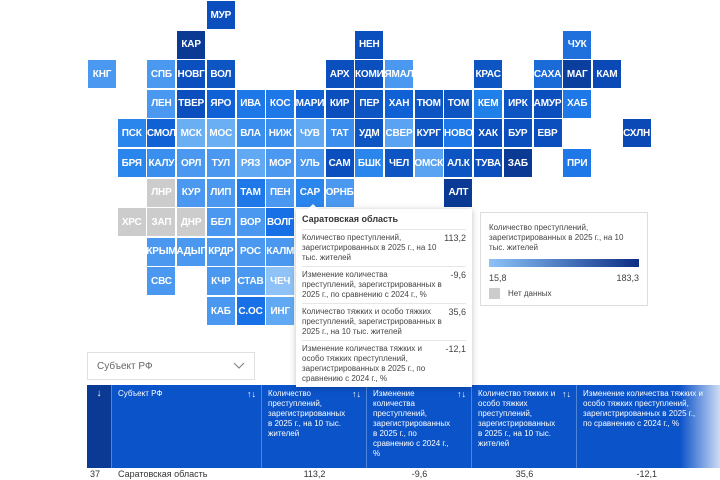 This screenshot has width=720, height=480. I want to click on region-tile: ДНР, so click(191, 222).